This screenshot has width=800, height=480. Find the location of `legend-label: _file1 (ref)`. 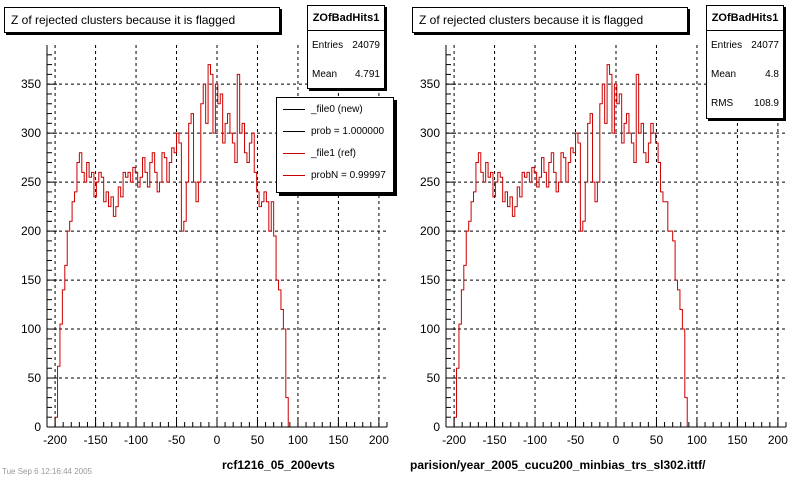

legend-label: _file1 (ref) is located at coordinates (334, 153).